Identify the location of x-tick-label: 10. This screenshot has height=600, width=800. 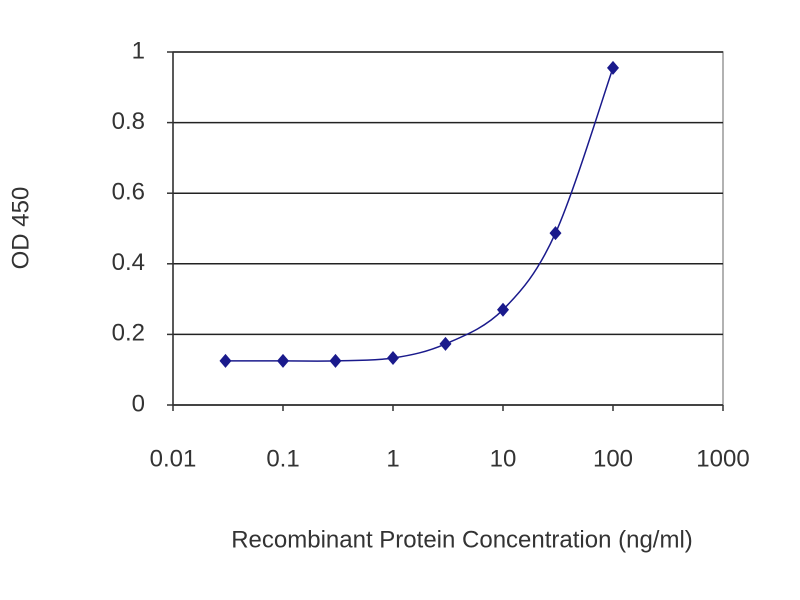
(503, 458).